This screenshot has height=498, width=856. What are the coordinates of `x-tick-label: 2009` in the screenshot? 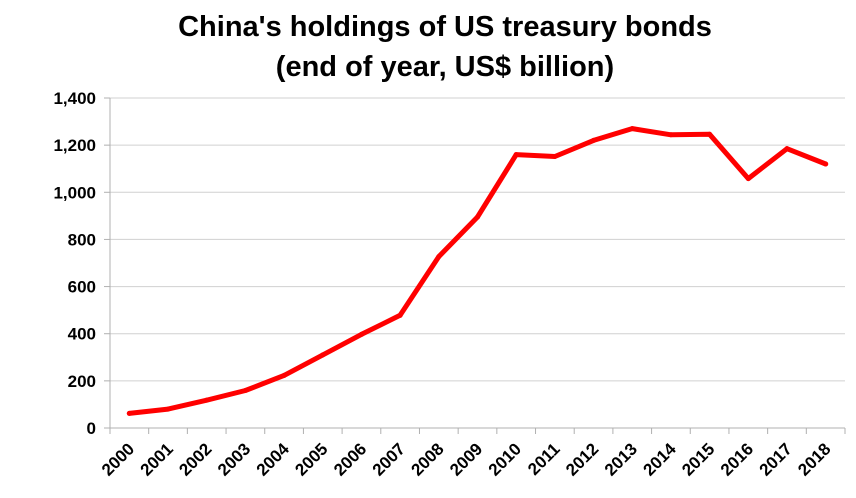 It's located at (466, 459).